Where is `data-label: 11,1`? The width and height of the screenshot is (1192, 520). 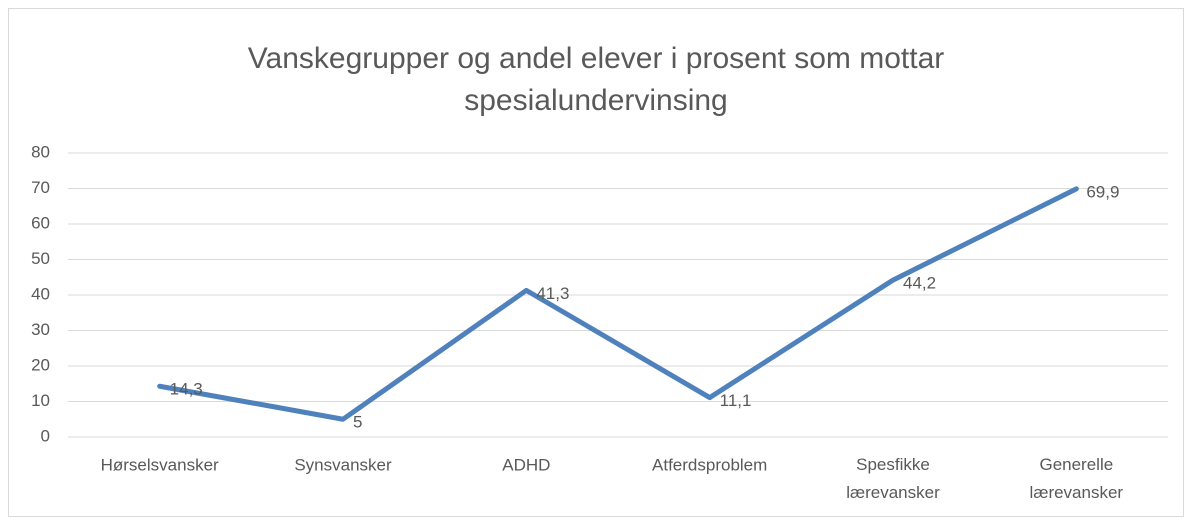 data-label: 11,1 is located at coordinates (736, 400).